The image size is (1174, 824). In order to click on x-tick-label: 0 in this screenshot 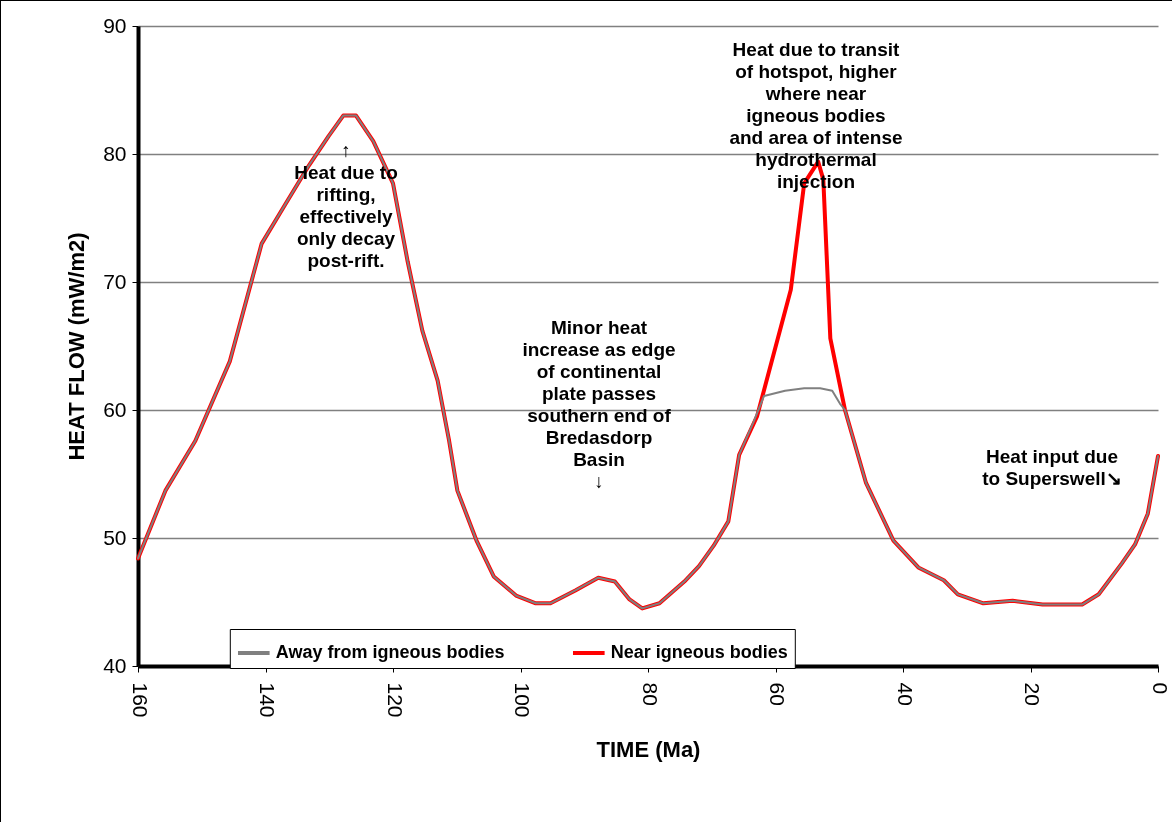, I will do `click(1160, 688)`.